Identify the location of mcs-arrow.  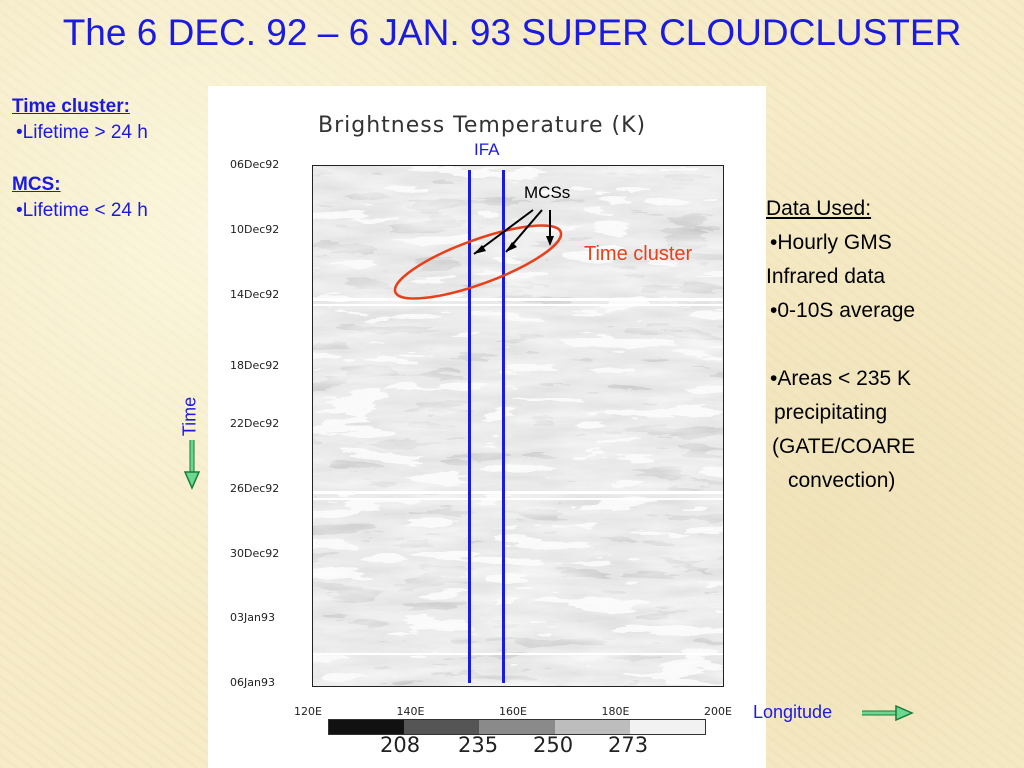
(503, 232).